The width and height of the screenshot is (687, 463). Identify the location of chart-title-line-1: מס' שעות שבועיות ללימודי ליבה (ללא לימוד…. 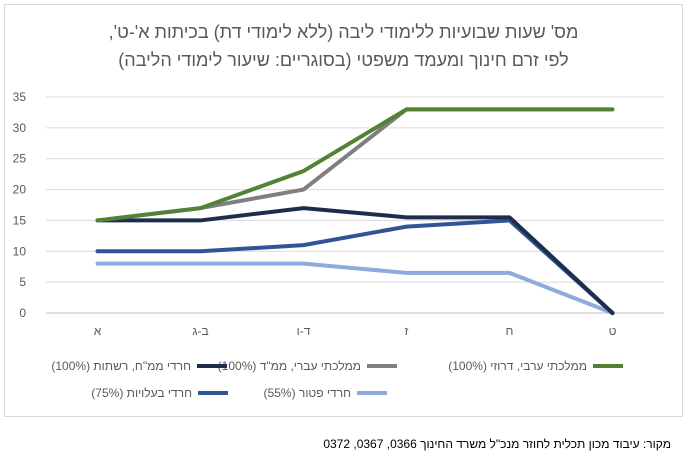
(343, 32).